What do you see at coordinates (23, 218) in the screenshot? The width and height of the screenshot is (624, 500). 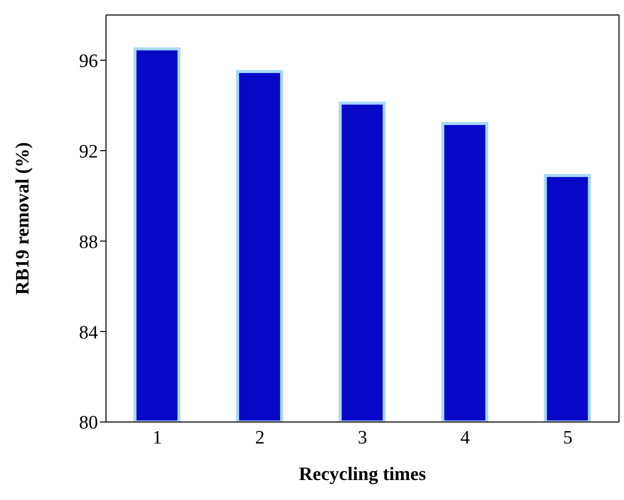 I see `y-axis-title: RB19 removal (%)` at bounding box center [23, 218].